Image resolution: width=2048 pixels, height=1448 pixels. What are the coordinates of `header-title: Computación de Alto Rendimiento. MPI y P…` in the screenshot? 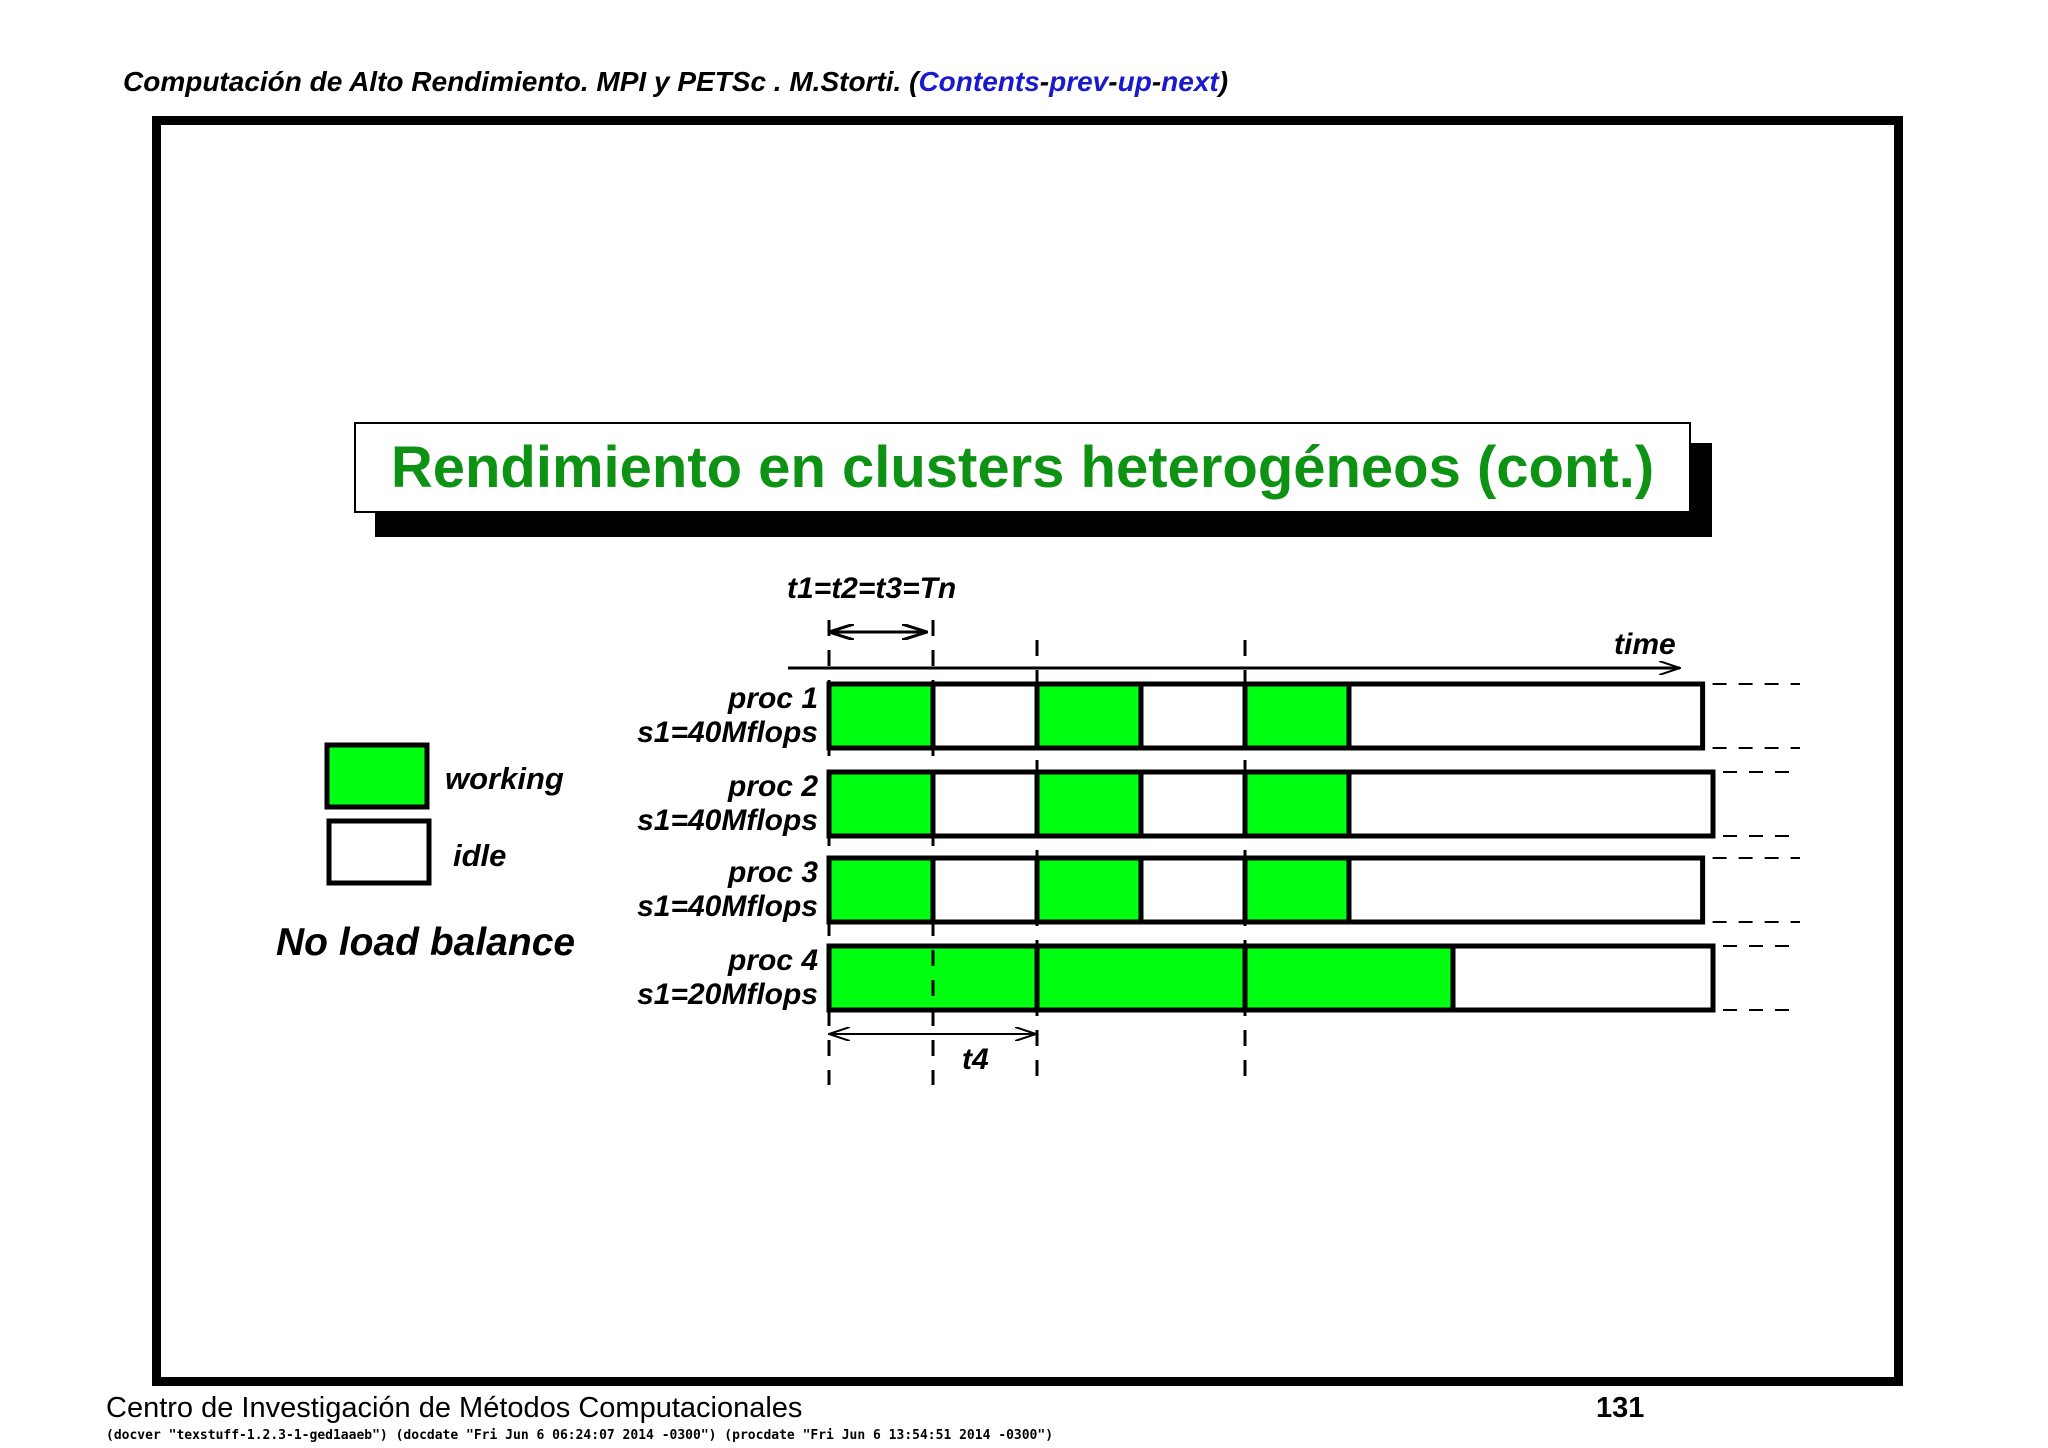 It's located at (521, 81).